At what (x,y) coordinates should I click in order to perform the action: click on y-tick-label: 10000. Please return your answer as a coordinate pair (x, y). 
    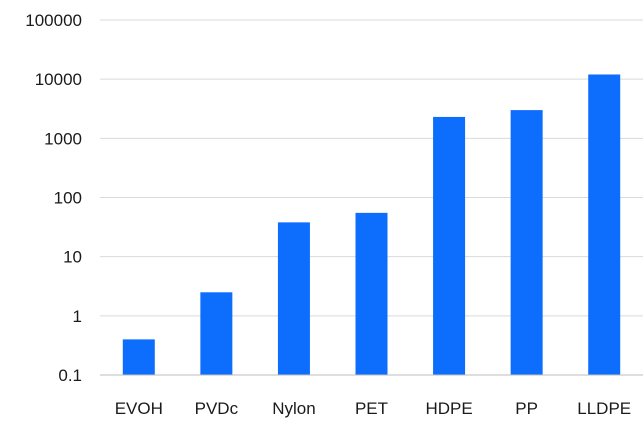
    Looking at the image, I should click on (58, 79).